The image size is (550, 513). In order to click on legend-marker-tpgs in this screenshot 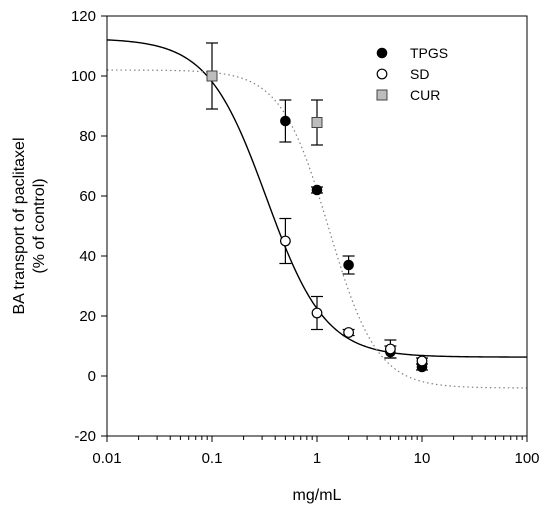, I will do `click(382, 53)`.